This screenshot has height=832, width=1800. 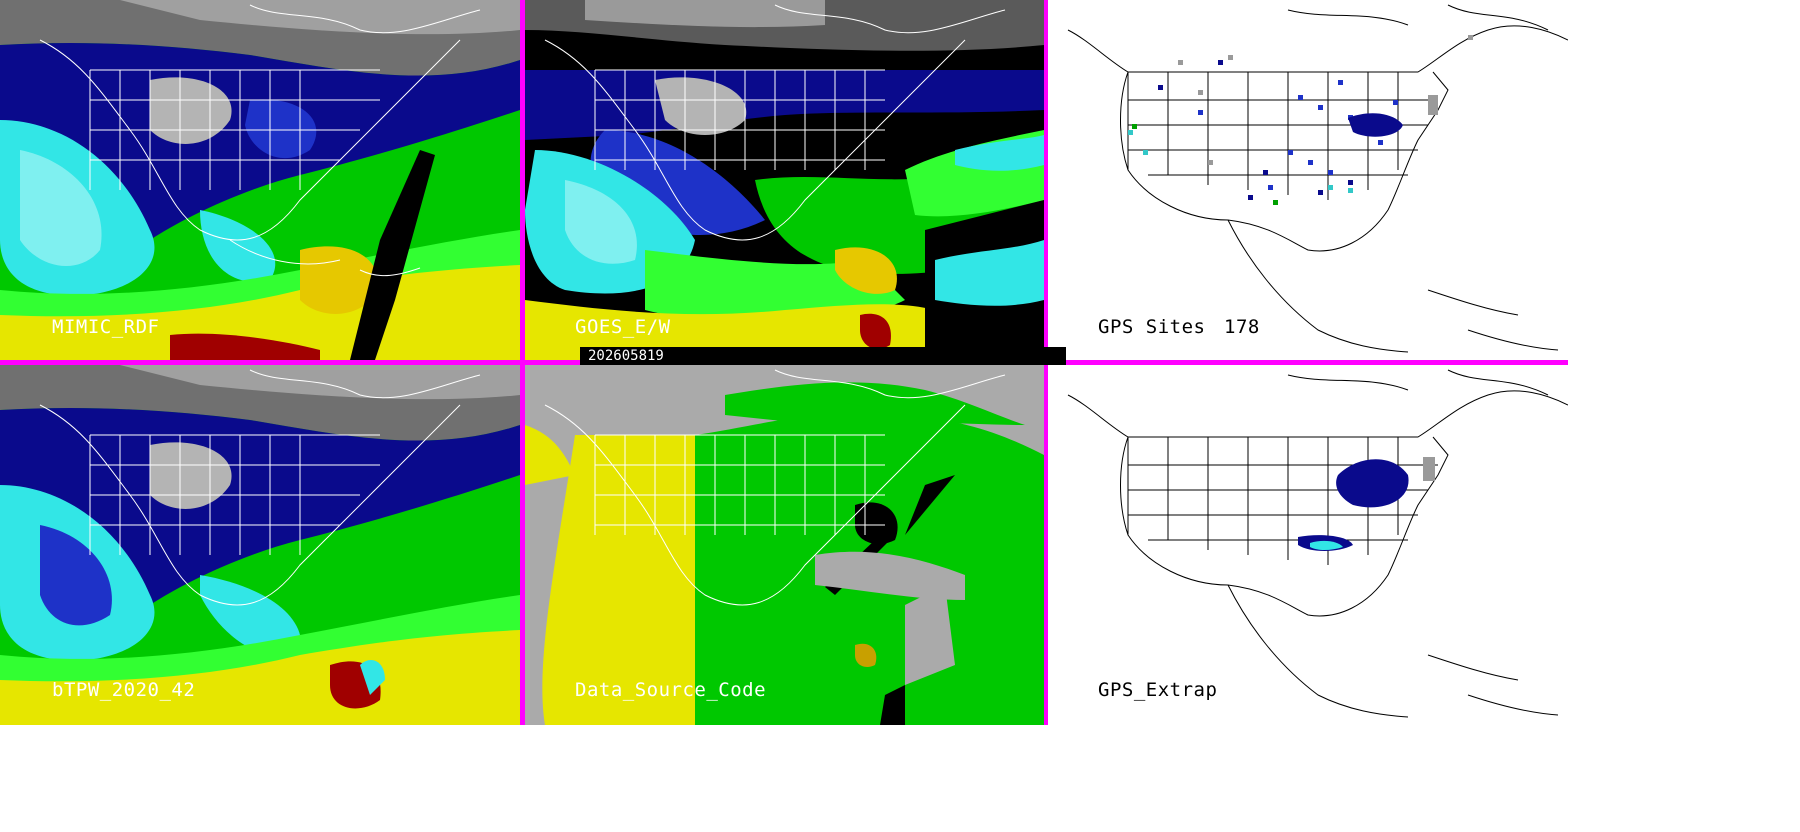 I want to click on panel-label: MIMIC_RDF, so click(x=106, y=327).